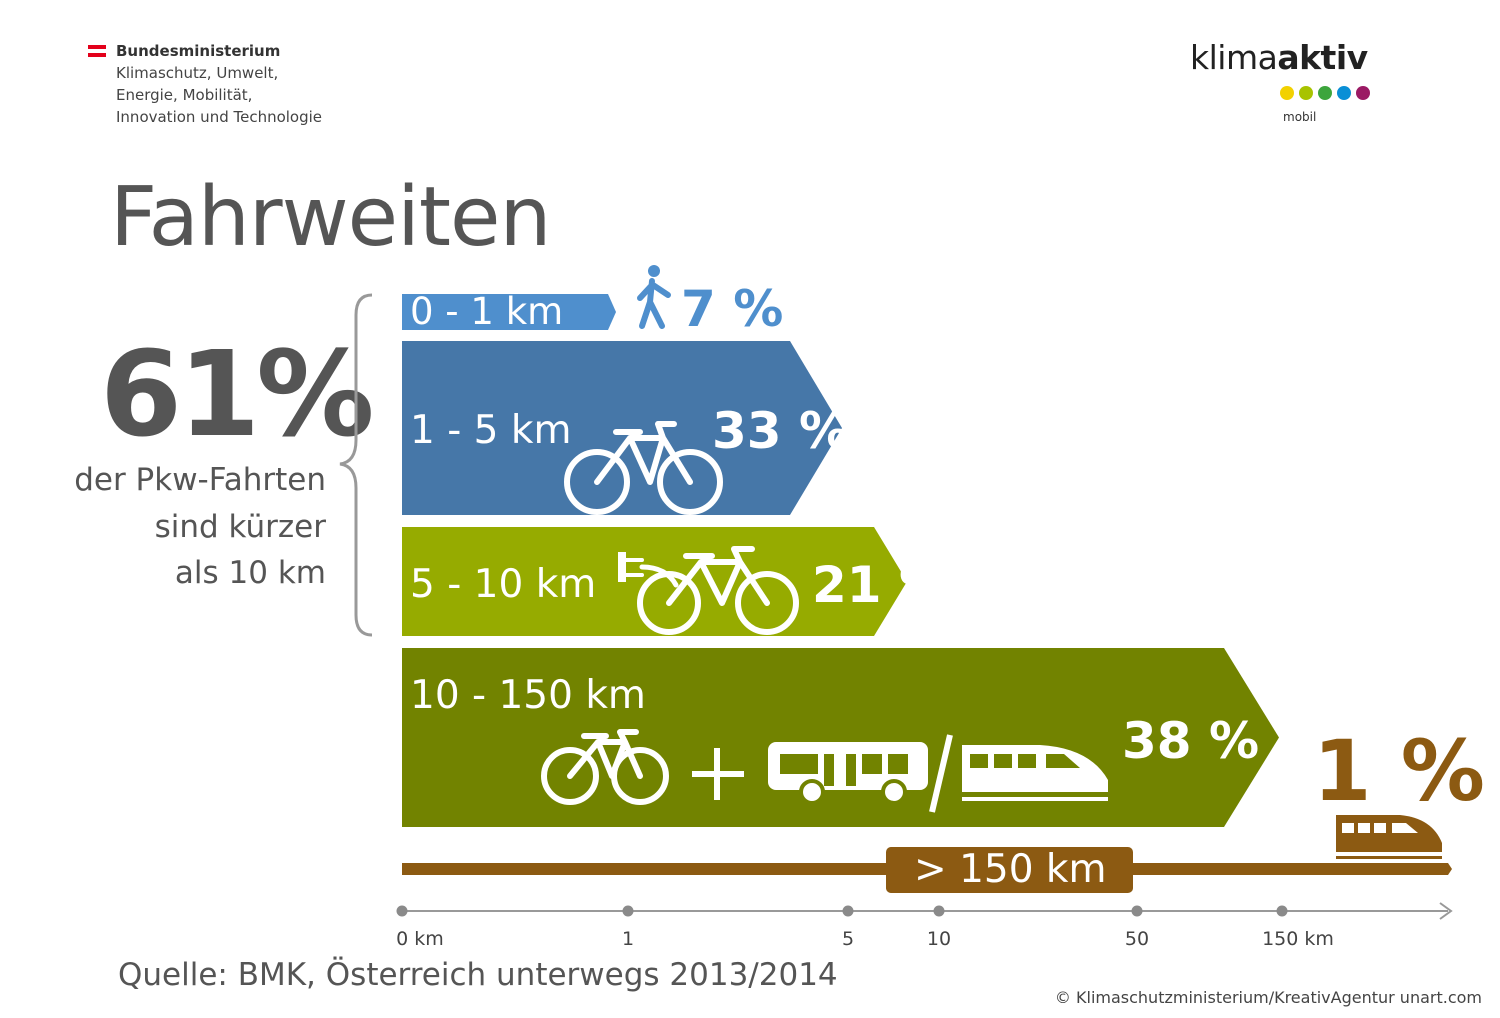 The width and height of the screenshot is (1500, 1018). Describe the element at coordinates (941, 773) in the screenshot. I see `slash-separator` at that location.